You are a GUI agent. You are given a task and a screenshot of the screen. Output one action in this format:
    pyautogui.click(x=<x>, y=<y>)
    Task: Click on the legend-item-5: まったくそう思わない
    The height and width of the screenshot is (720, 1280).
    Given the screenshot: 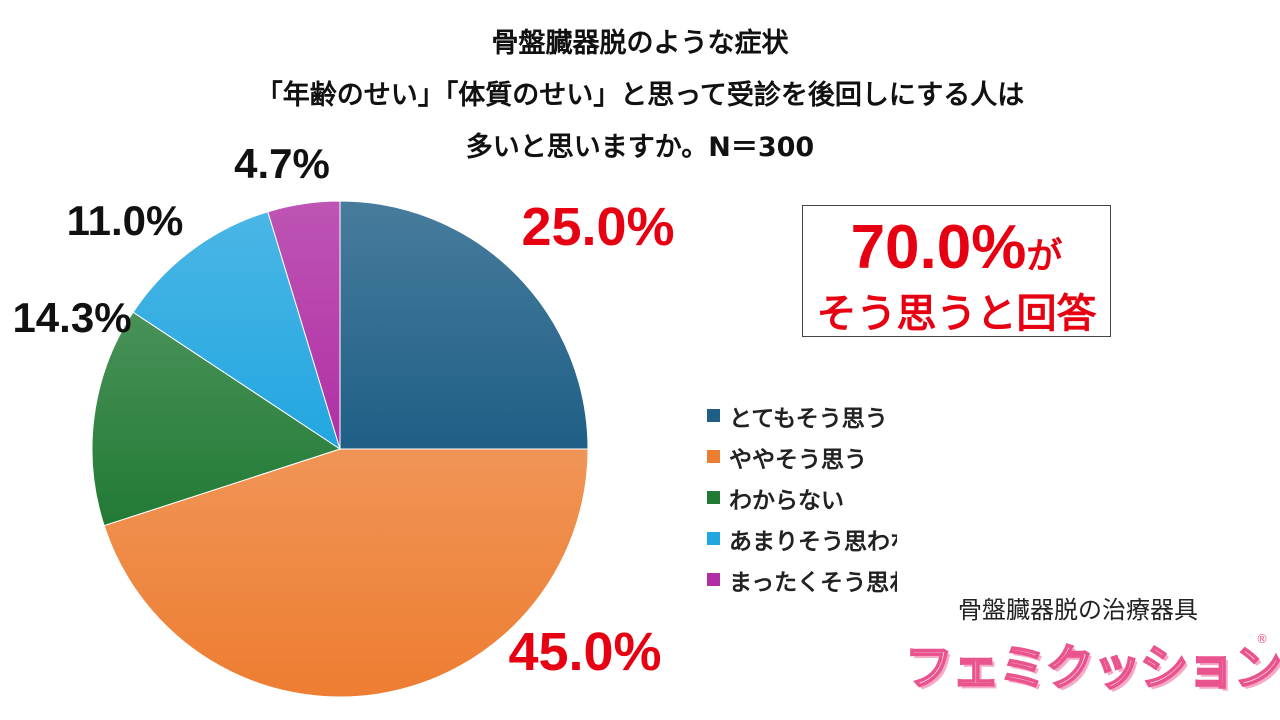 What is the action you would take?
    pyautogui.click(x=802, y=579)
    